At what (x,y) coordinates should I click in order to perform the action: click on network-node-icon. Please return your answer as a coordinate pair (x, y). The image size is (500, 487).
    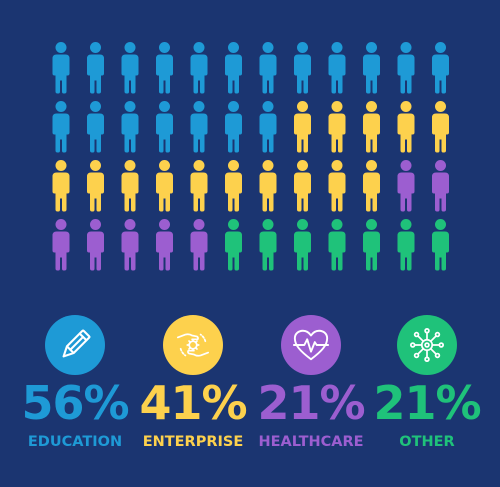
    Looking at the image, I should click on (427, 345).